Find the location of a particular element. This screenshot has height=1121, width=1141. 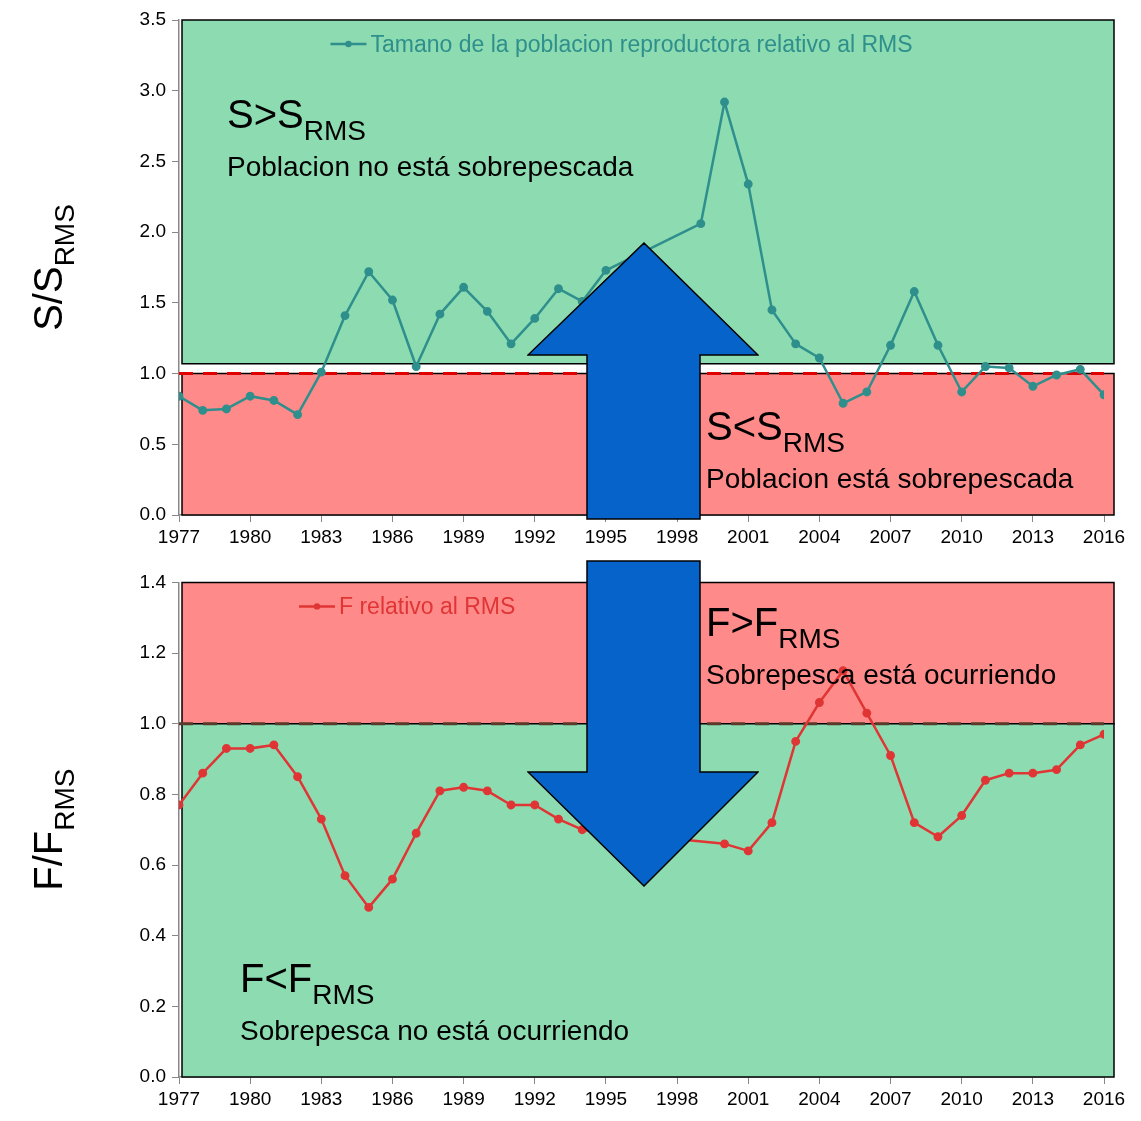

y-tick-label: 0.0 is located at coordinates (152, 514).